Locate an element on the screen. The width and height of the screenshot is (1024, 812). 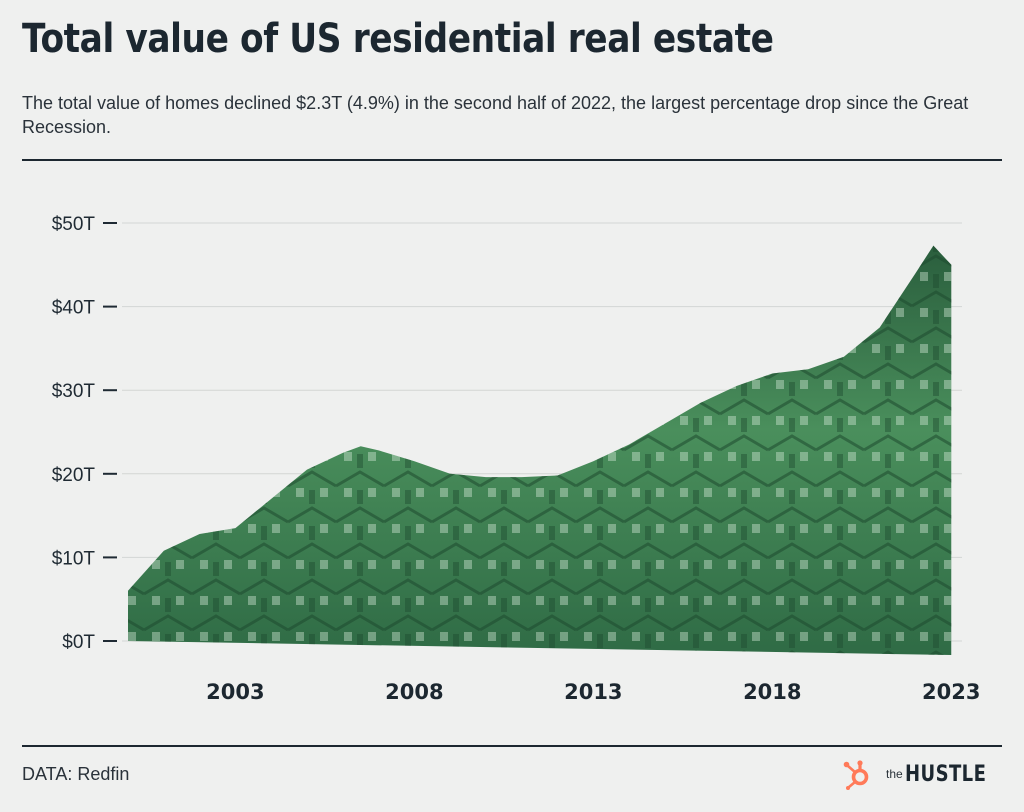
logo-prefix: the is located at coordinates (894, 774).